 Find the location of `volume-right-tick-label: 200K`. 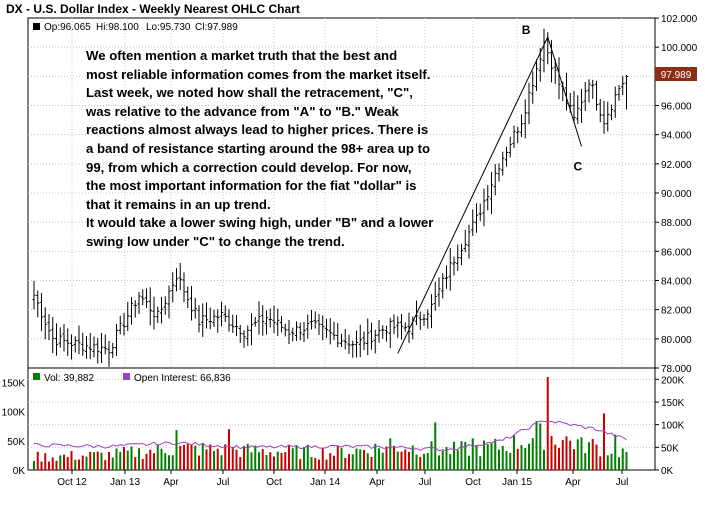

volume-right-tick-label: 200K is located at coordinates (673, 380).